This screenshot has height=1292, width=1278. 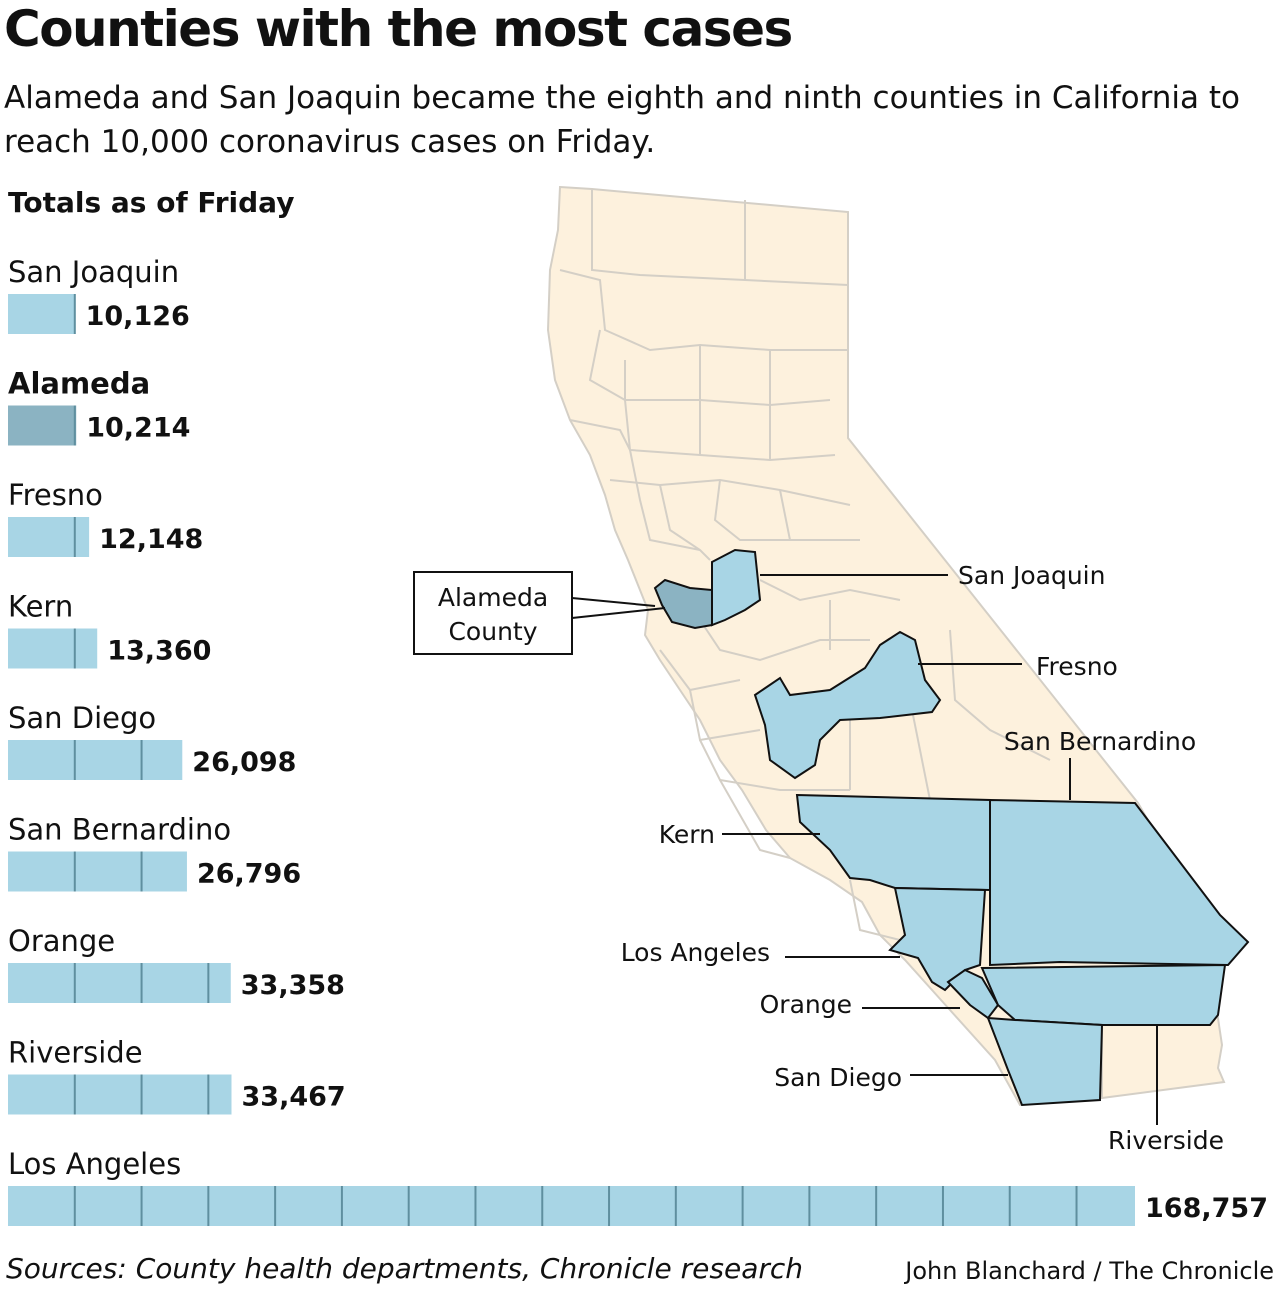 What do you see at coordinates (95, 760) in the screenshot?
I see `bar-san-diego` at bounding box center [95, 760].